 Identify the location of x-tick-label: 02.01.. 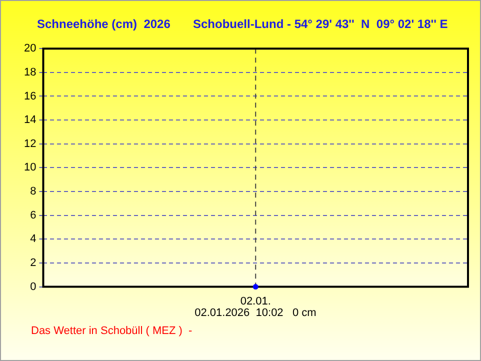
(255, 301).